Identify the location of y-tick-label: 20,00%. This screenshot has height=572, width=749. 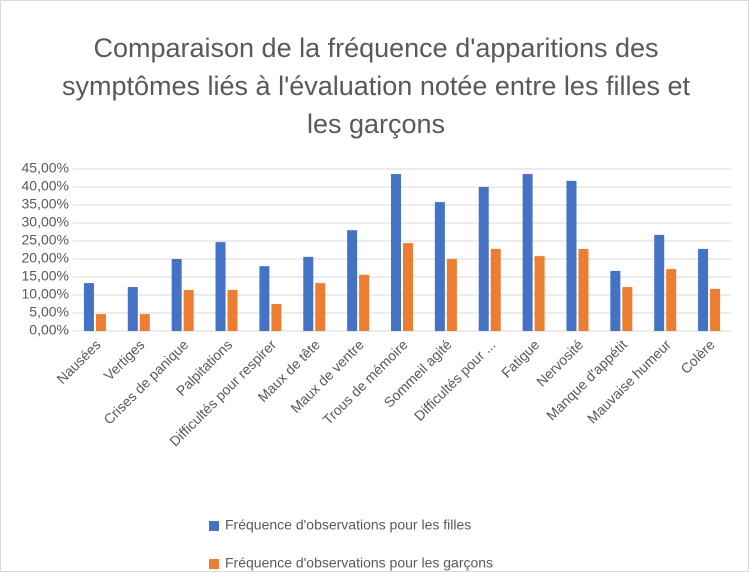
(45, 258).